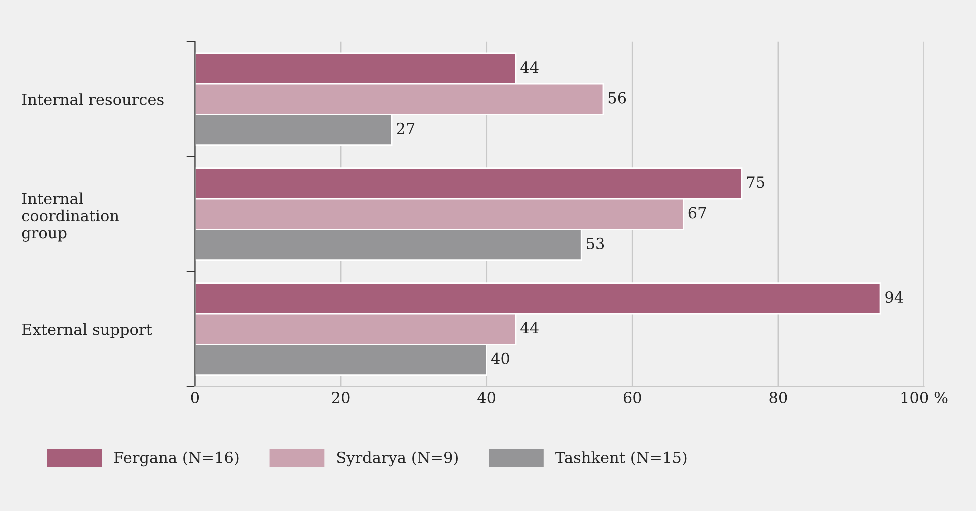 The image size is (976, 511). Describe the element at coordinates (895, 298) in the screenshot. I see `data-label: 94` at that location.